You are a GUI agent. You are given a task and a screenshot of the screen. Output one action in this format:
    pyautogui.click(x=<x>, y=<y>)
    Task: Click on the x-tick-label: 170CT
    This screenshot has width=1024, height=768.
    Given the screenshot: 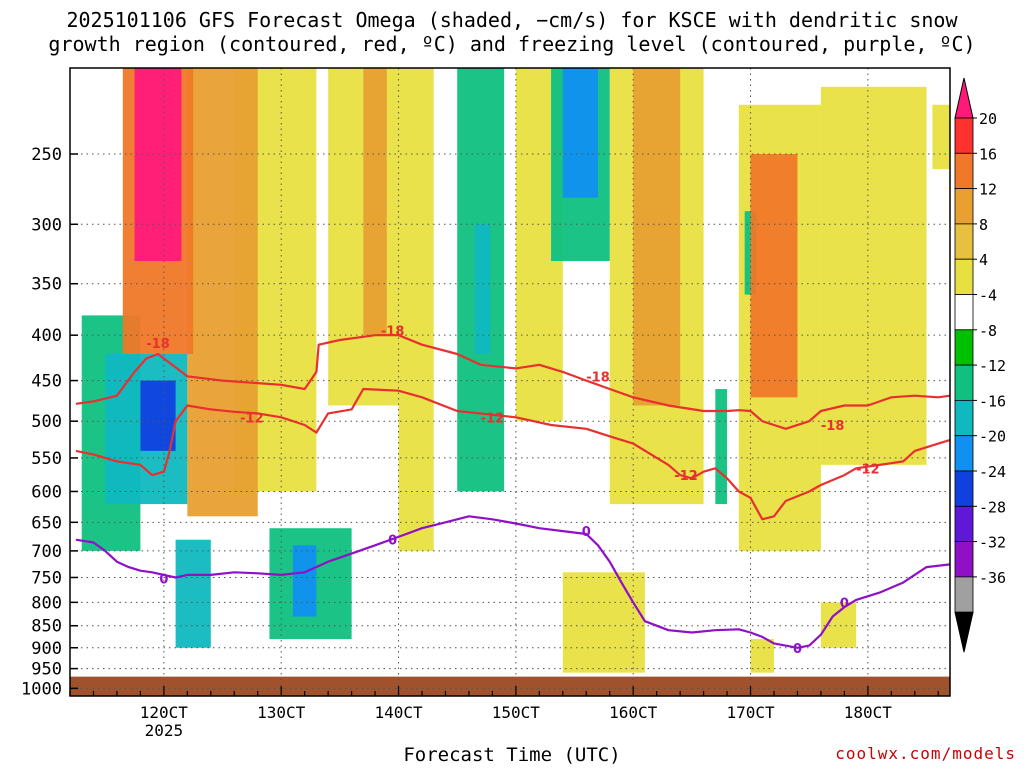 What is the action you would take?
    pyautogui.click(x=750, y=712)
    